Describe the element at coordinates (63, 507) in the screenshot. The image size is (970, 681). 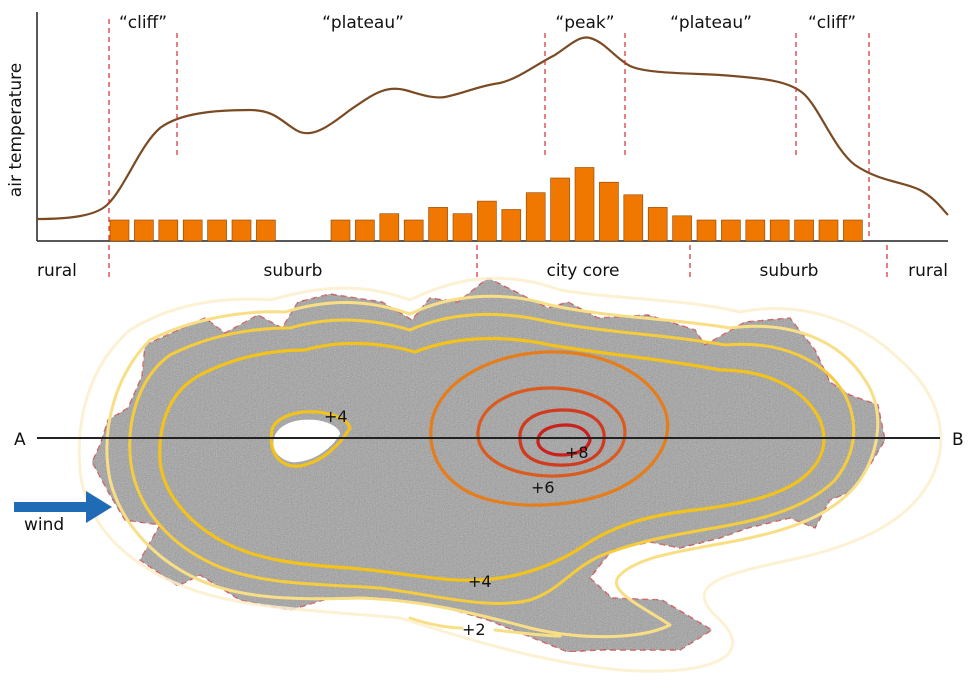
I see `wind-arrow-icon` at that location.